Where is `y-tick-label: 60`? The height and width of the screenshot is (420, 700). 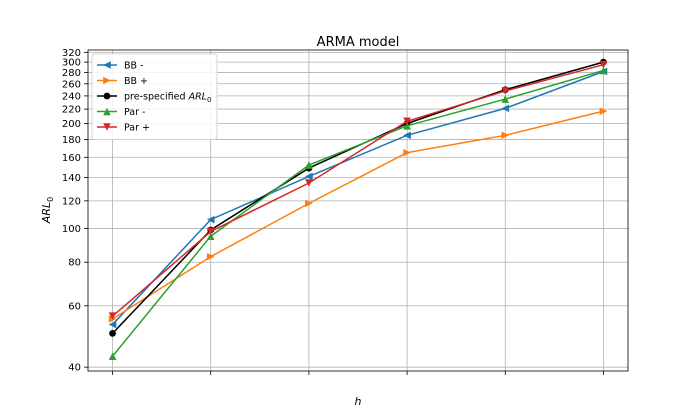 y-tick-label: 60 is located at coordinates (74, 306).